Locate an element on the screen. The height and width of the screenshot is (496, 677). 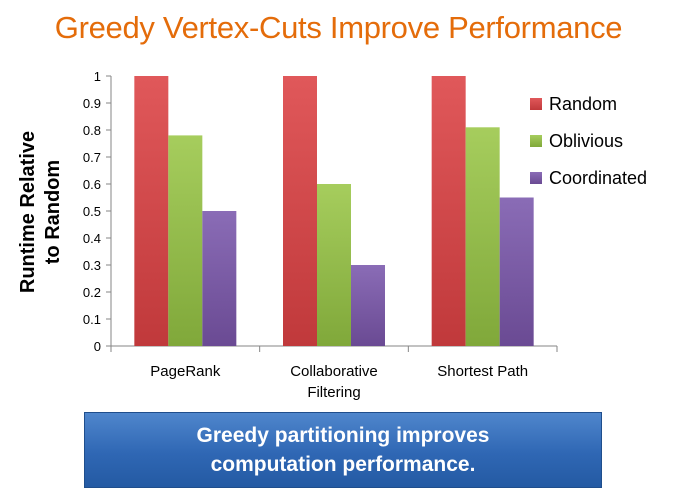
y-tick-labels: 0 0.1 0.2 0.3 0.4 0.5 0.6 0.7 0.8 0.9 1 is located at coordinates (92, 211).